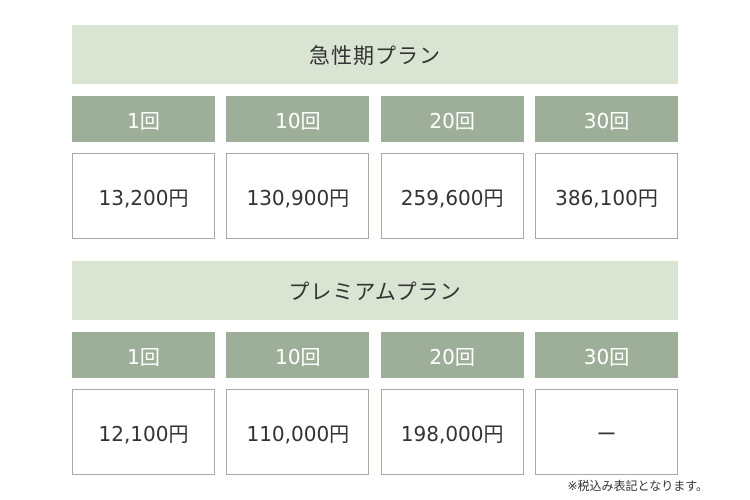 Image resolution: width=750 pixels, height=500 pixels. I want to click on tax-note: ※税込み表記となります。, so click(638, 486).